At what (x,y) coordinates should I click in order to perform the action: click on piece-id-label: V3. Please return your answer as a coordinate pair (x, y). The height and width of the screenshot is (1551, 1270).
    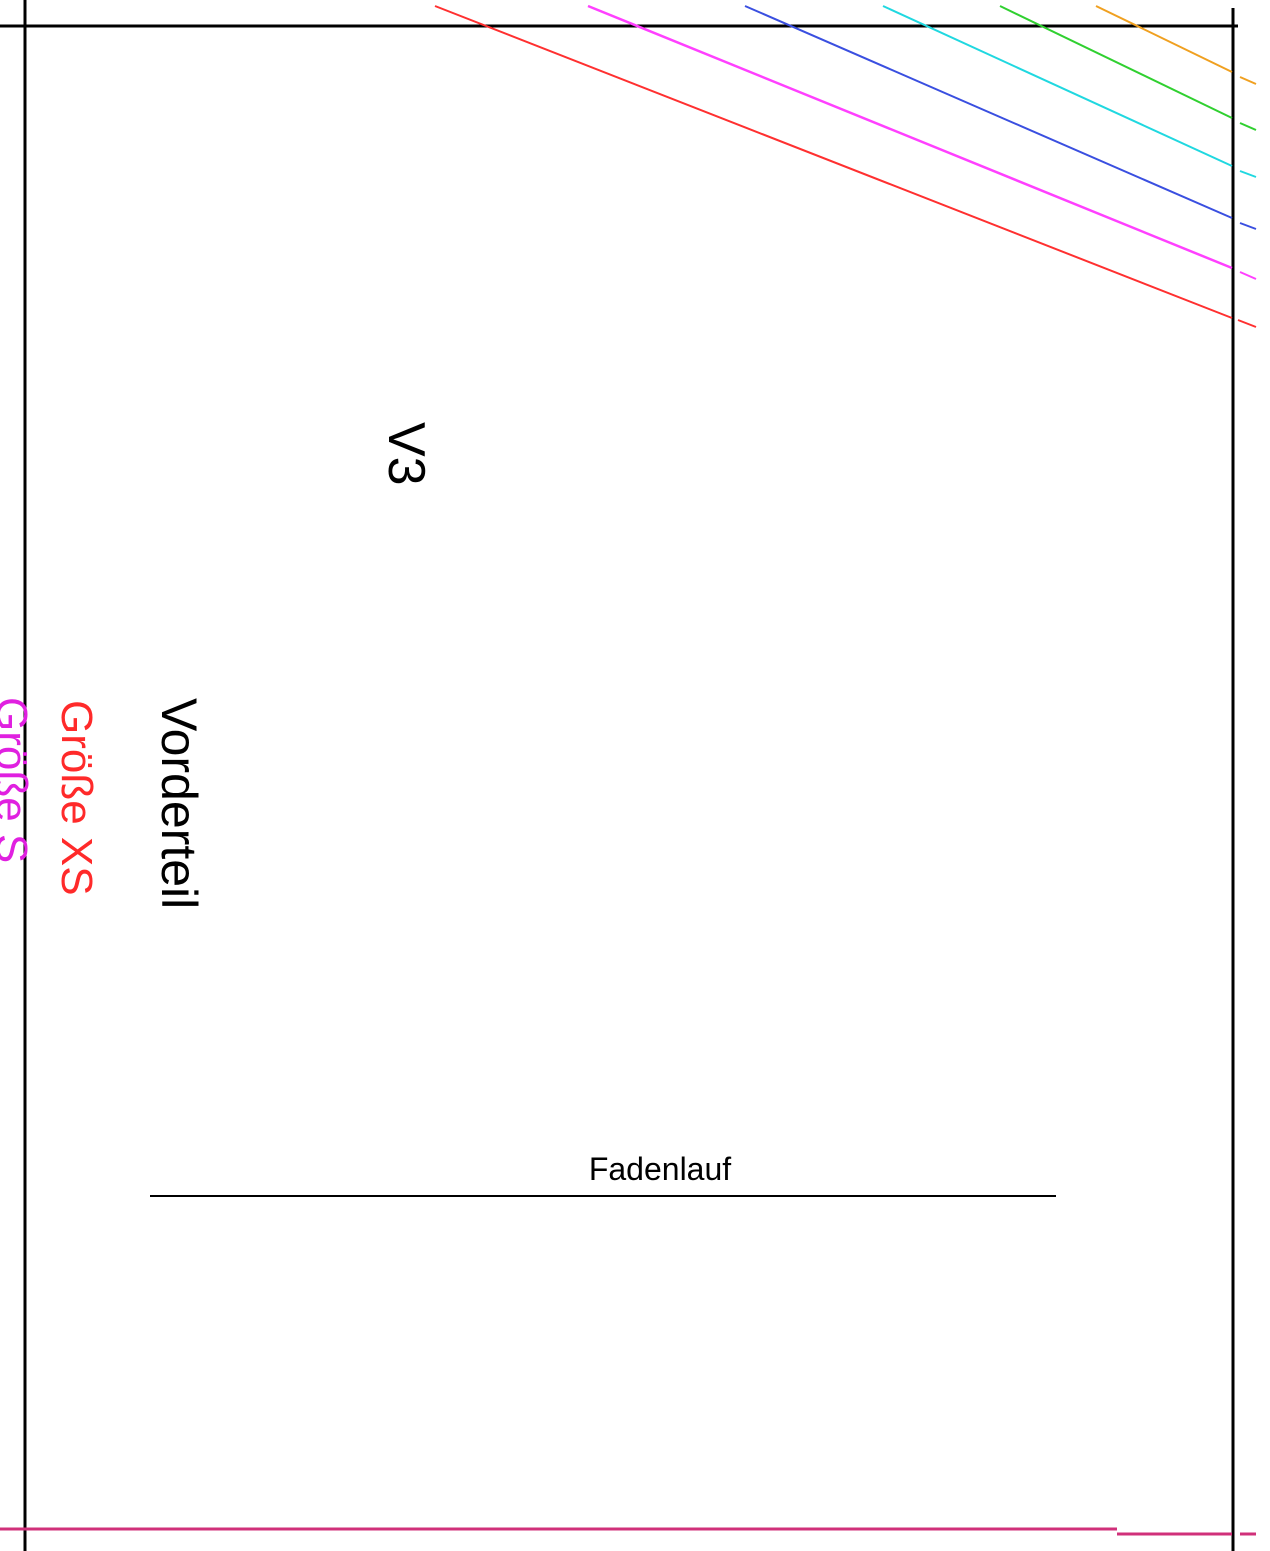
    Looking at the image, I should click on (406, 454).